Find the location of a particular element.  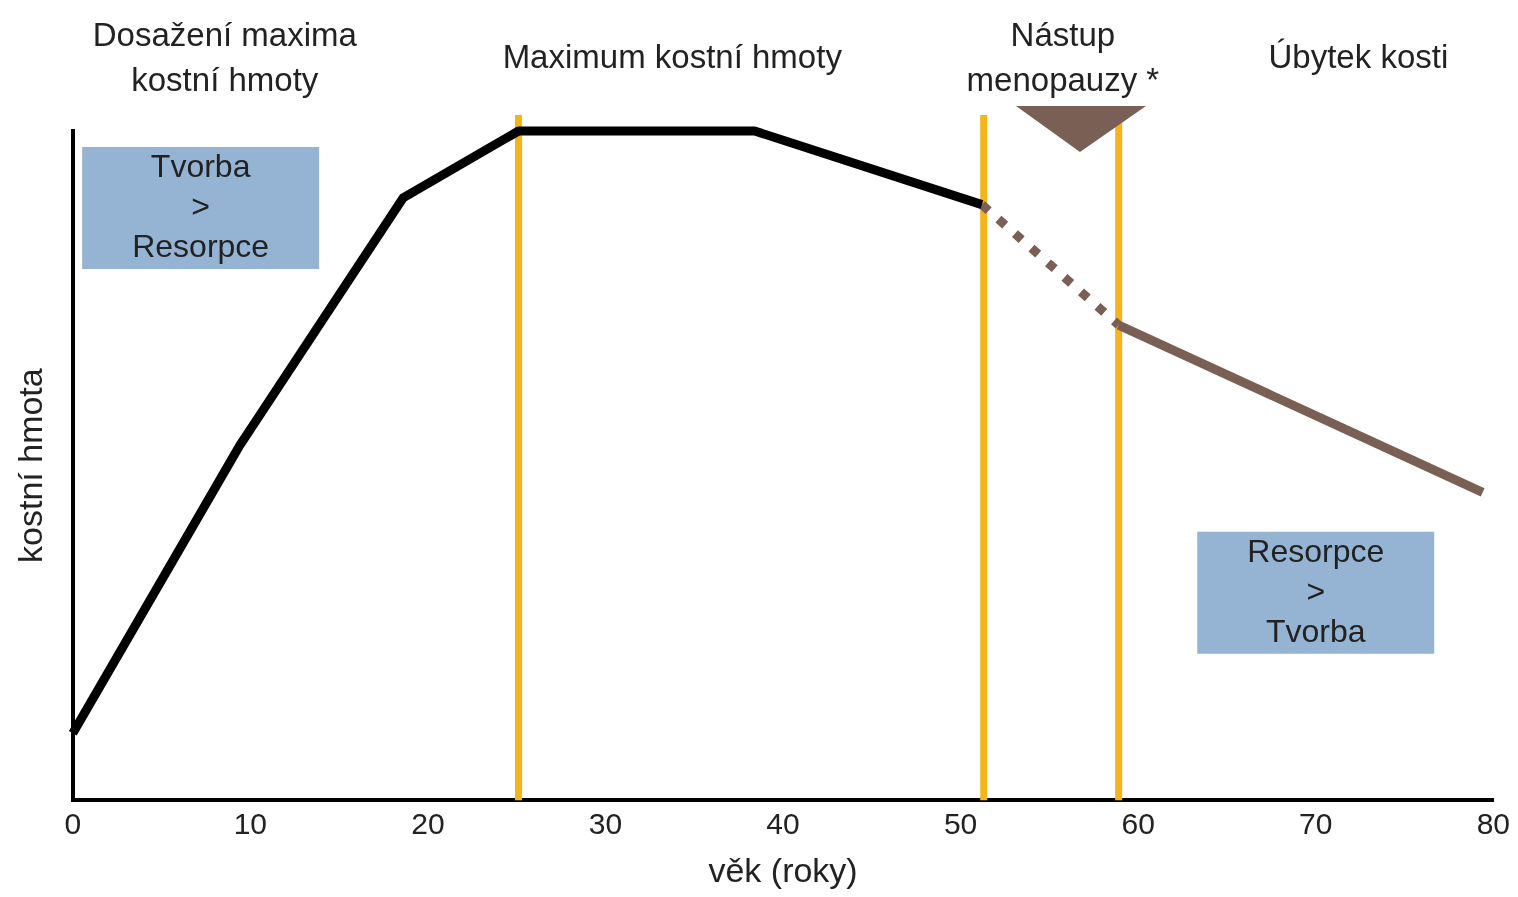

text: Úbytek kosti is located at coordinates (1358, 57).